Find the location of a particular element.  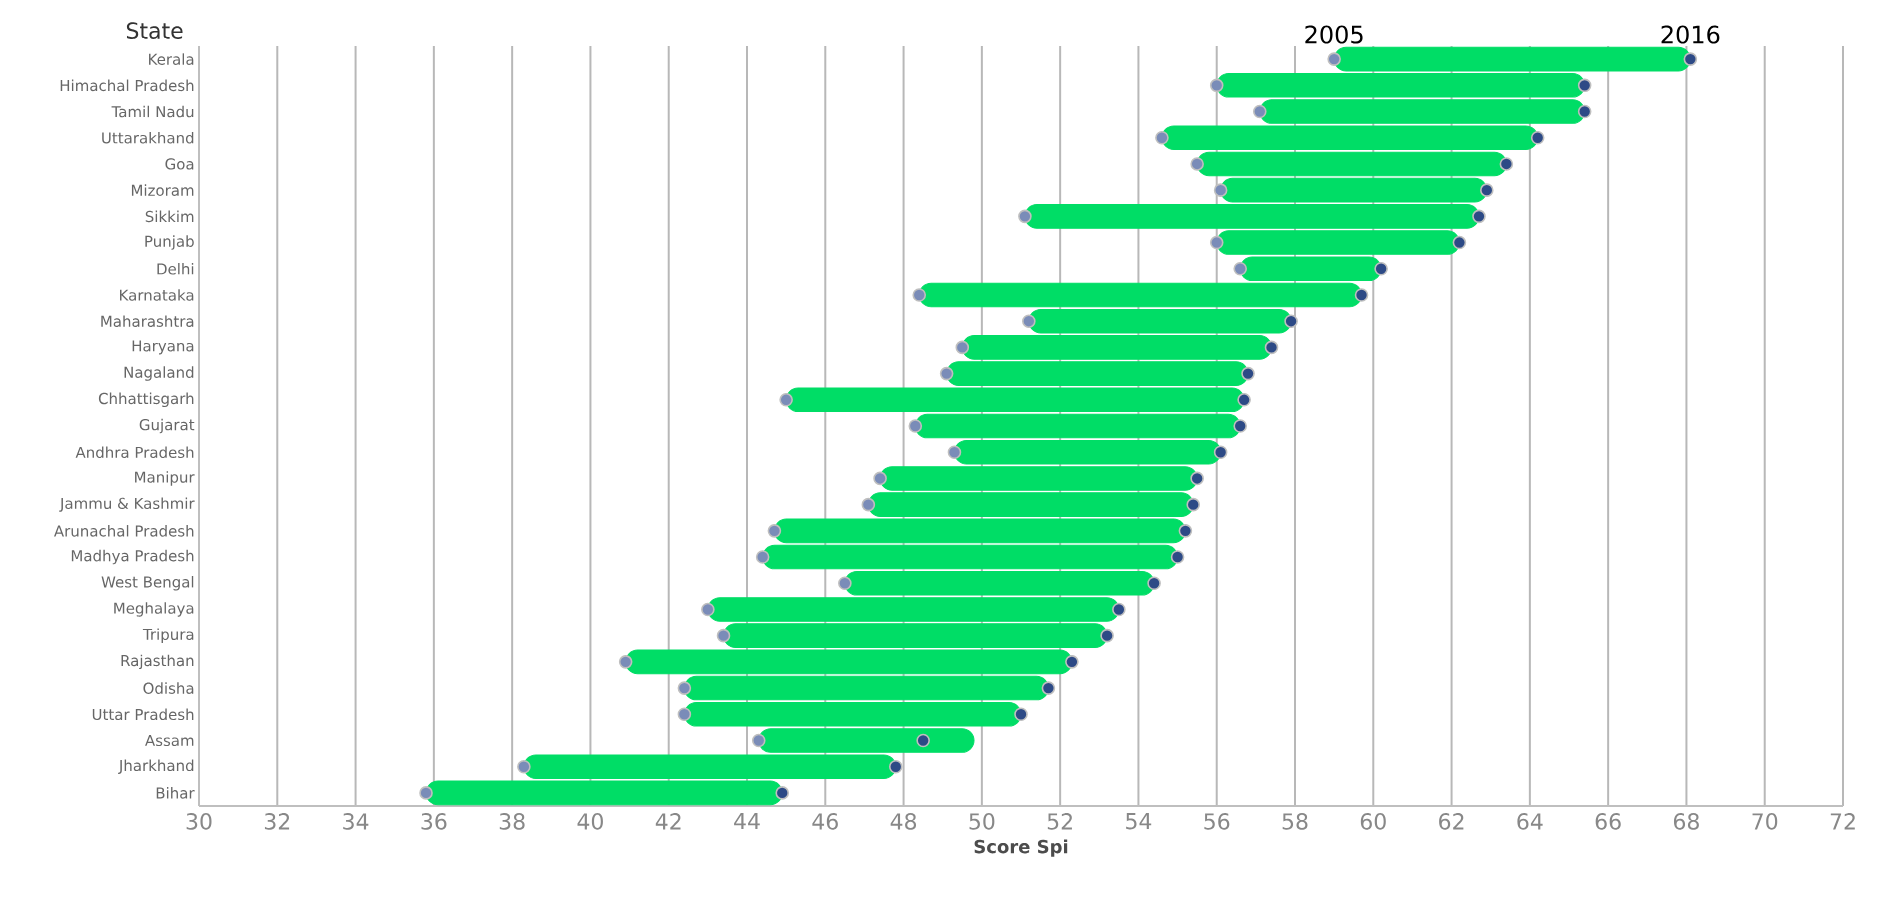

x-tick-label: 56 is located at coordinates (1217, 821).